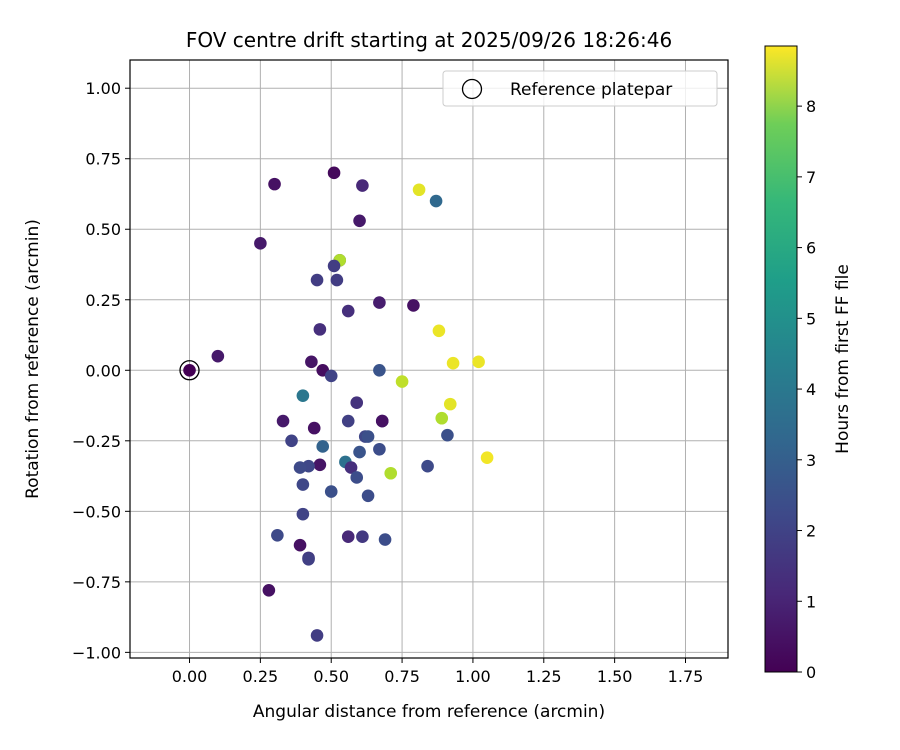 The width and height of the screenshot is (900, 750). I want to click on reference-ring, so click(189, 370).